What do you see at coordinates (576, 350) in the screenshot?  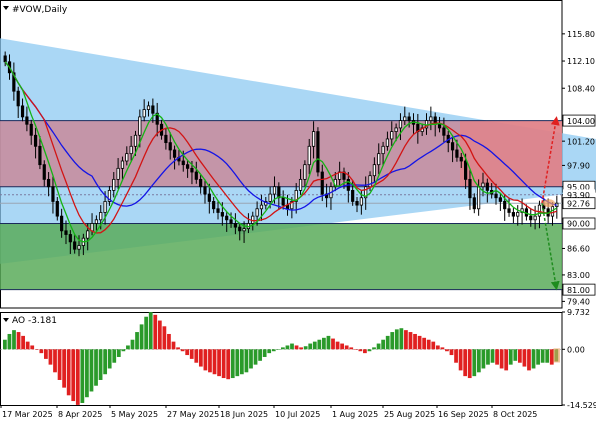 I see `ao-tick-label: 0.00` at bounding box center [576, 350].